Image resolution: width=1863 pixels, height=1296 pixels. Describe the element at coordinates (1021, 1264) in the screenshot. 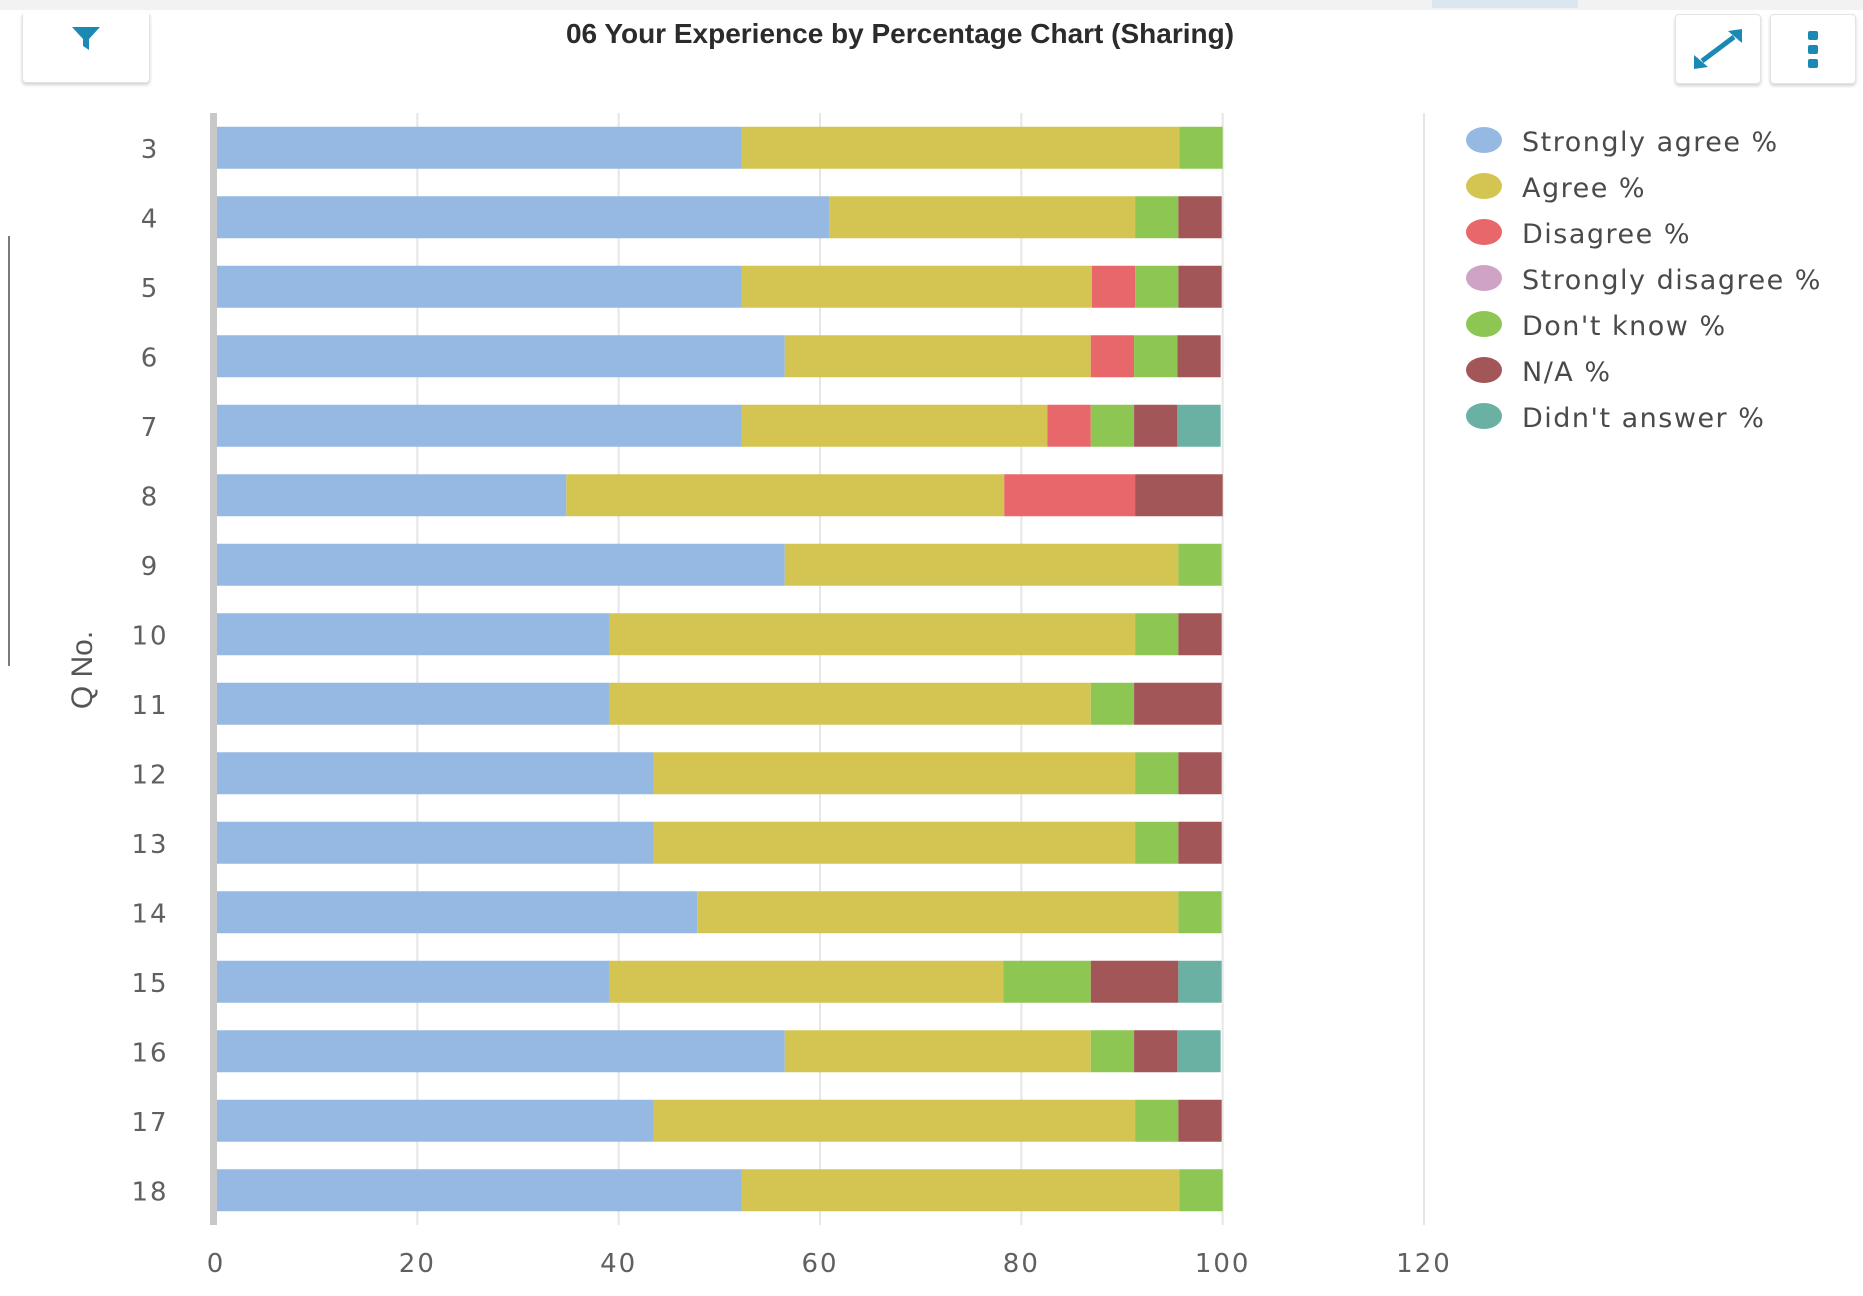

I see `x-tick-label: 80` at that location.